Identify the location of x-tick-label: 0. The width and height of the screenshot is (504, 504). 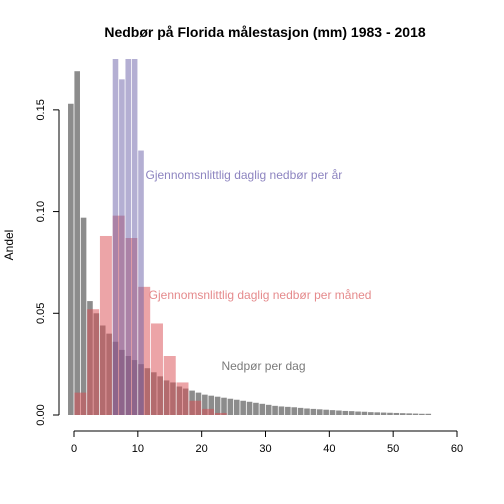
(74, 449).